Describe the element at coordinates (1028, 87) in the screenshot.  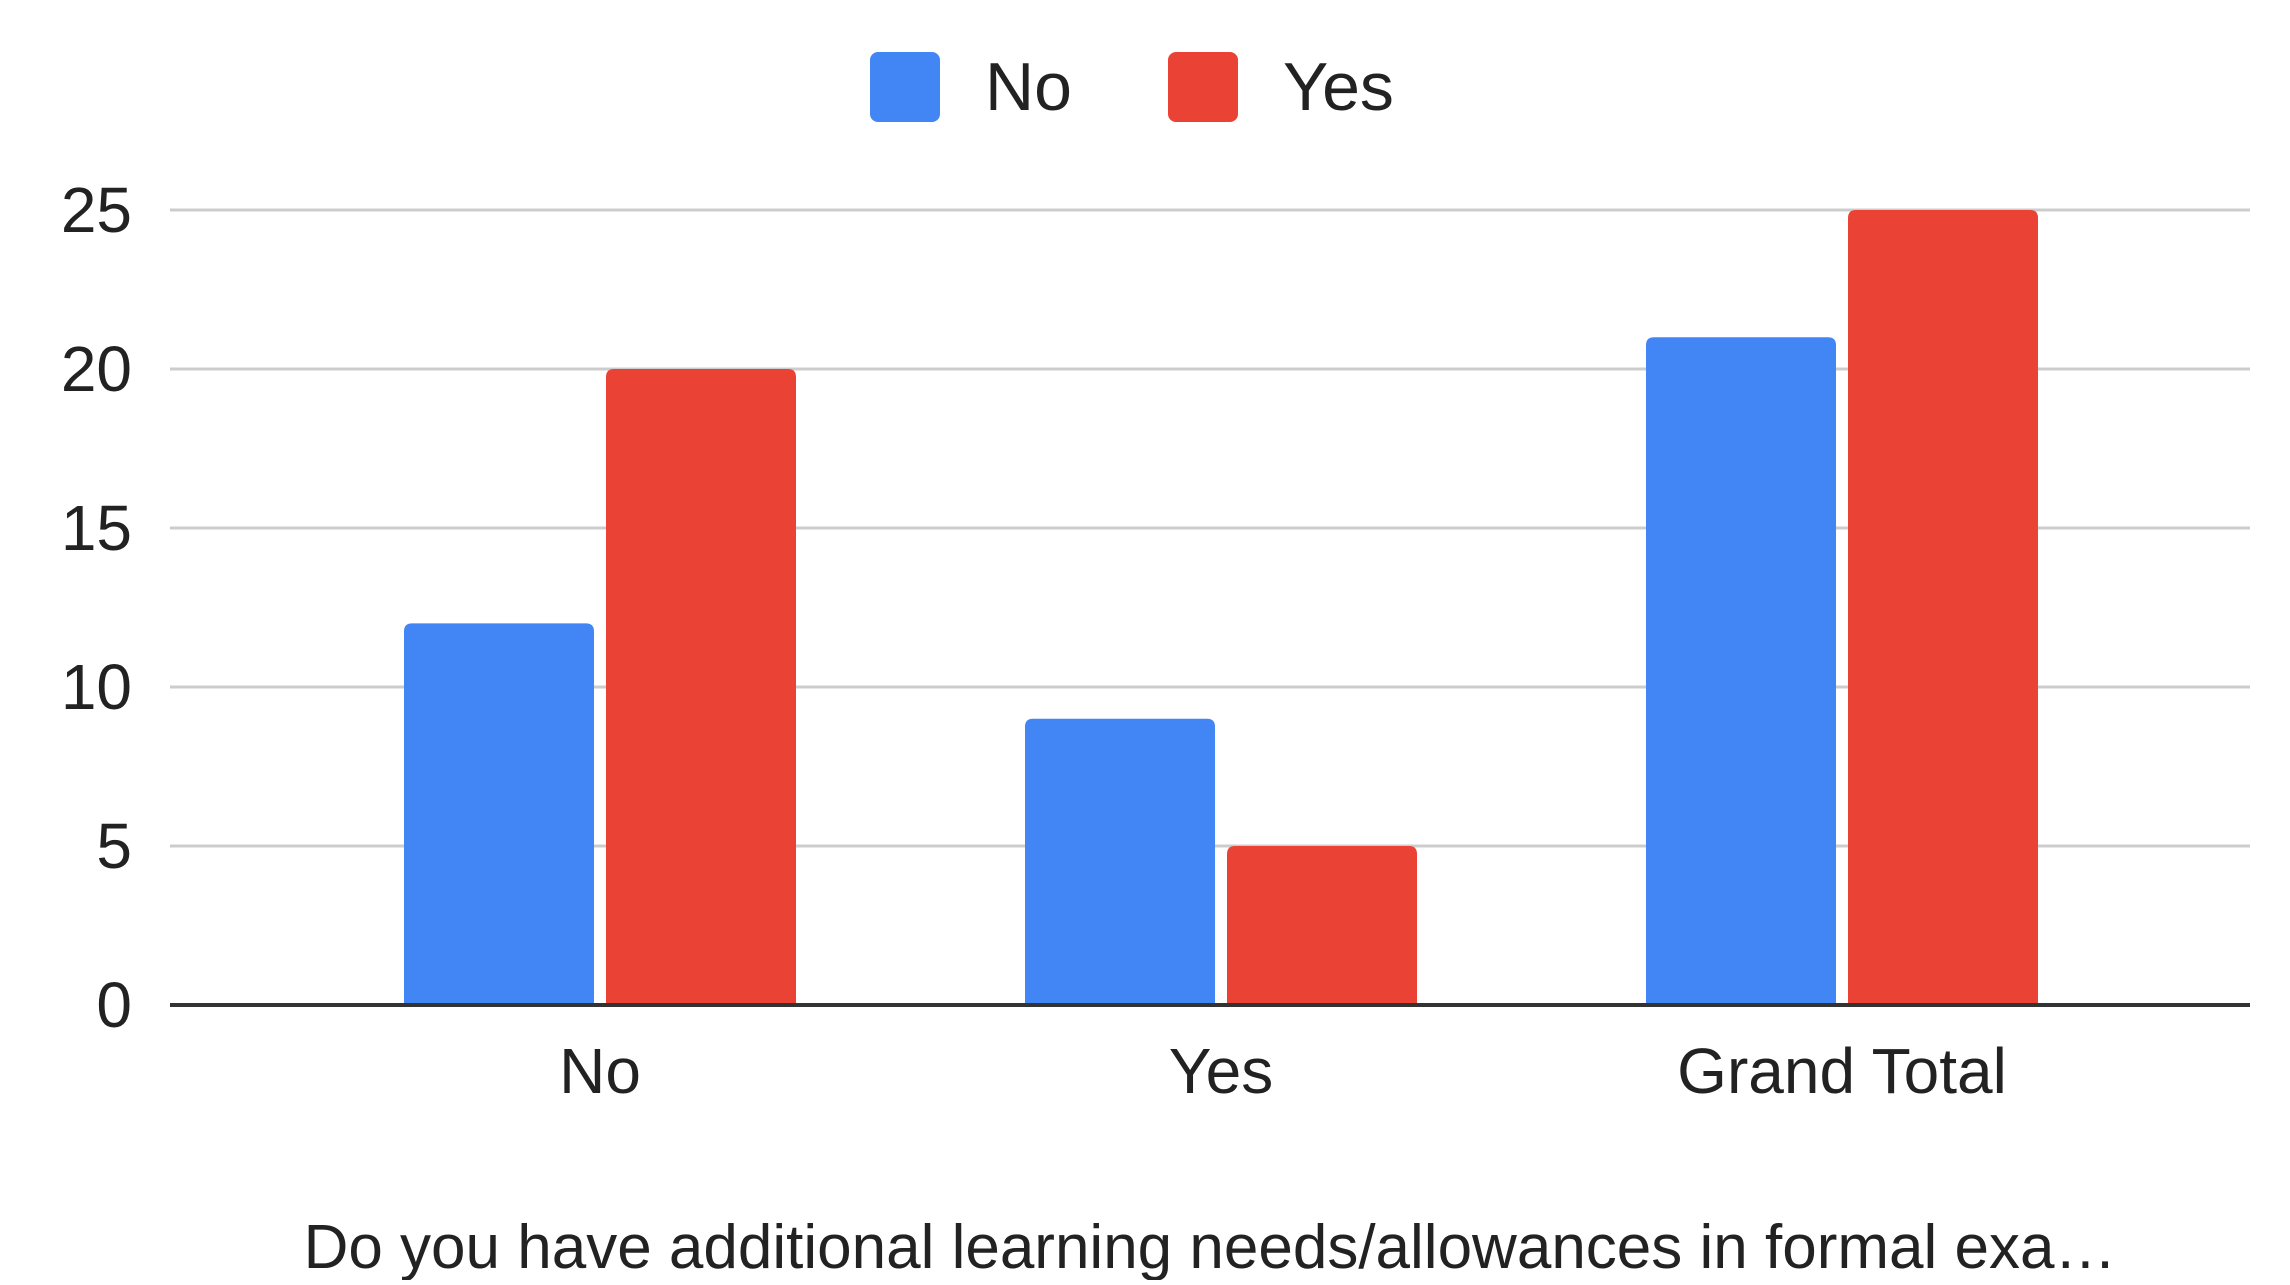
I see `legend-label-no: No` at that location.